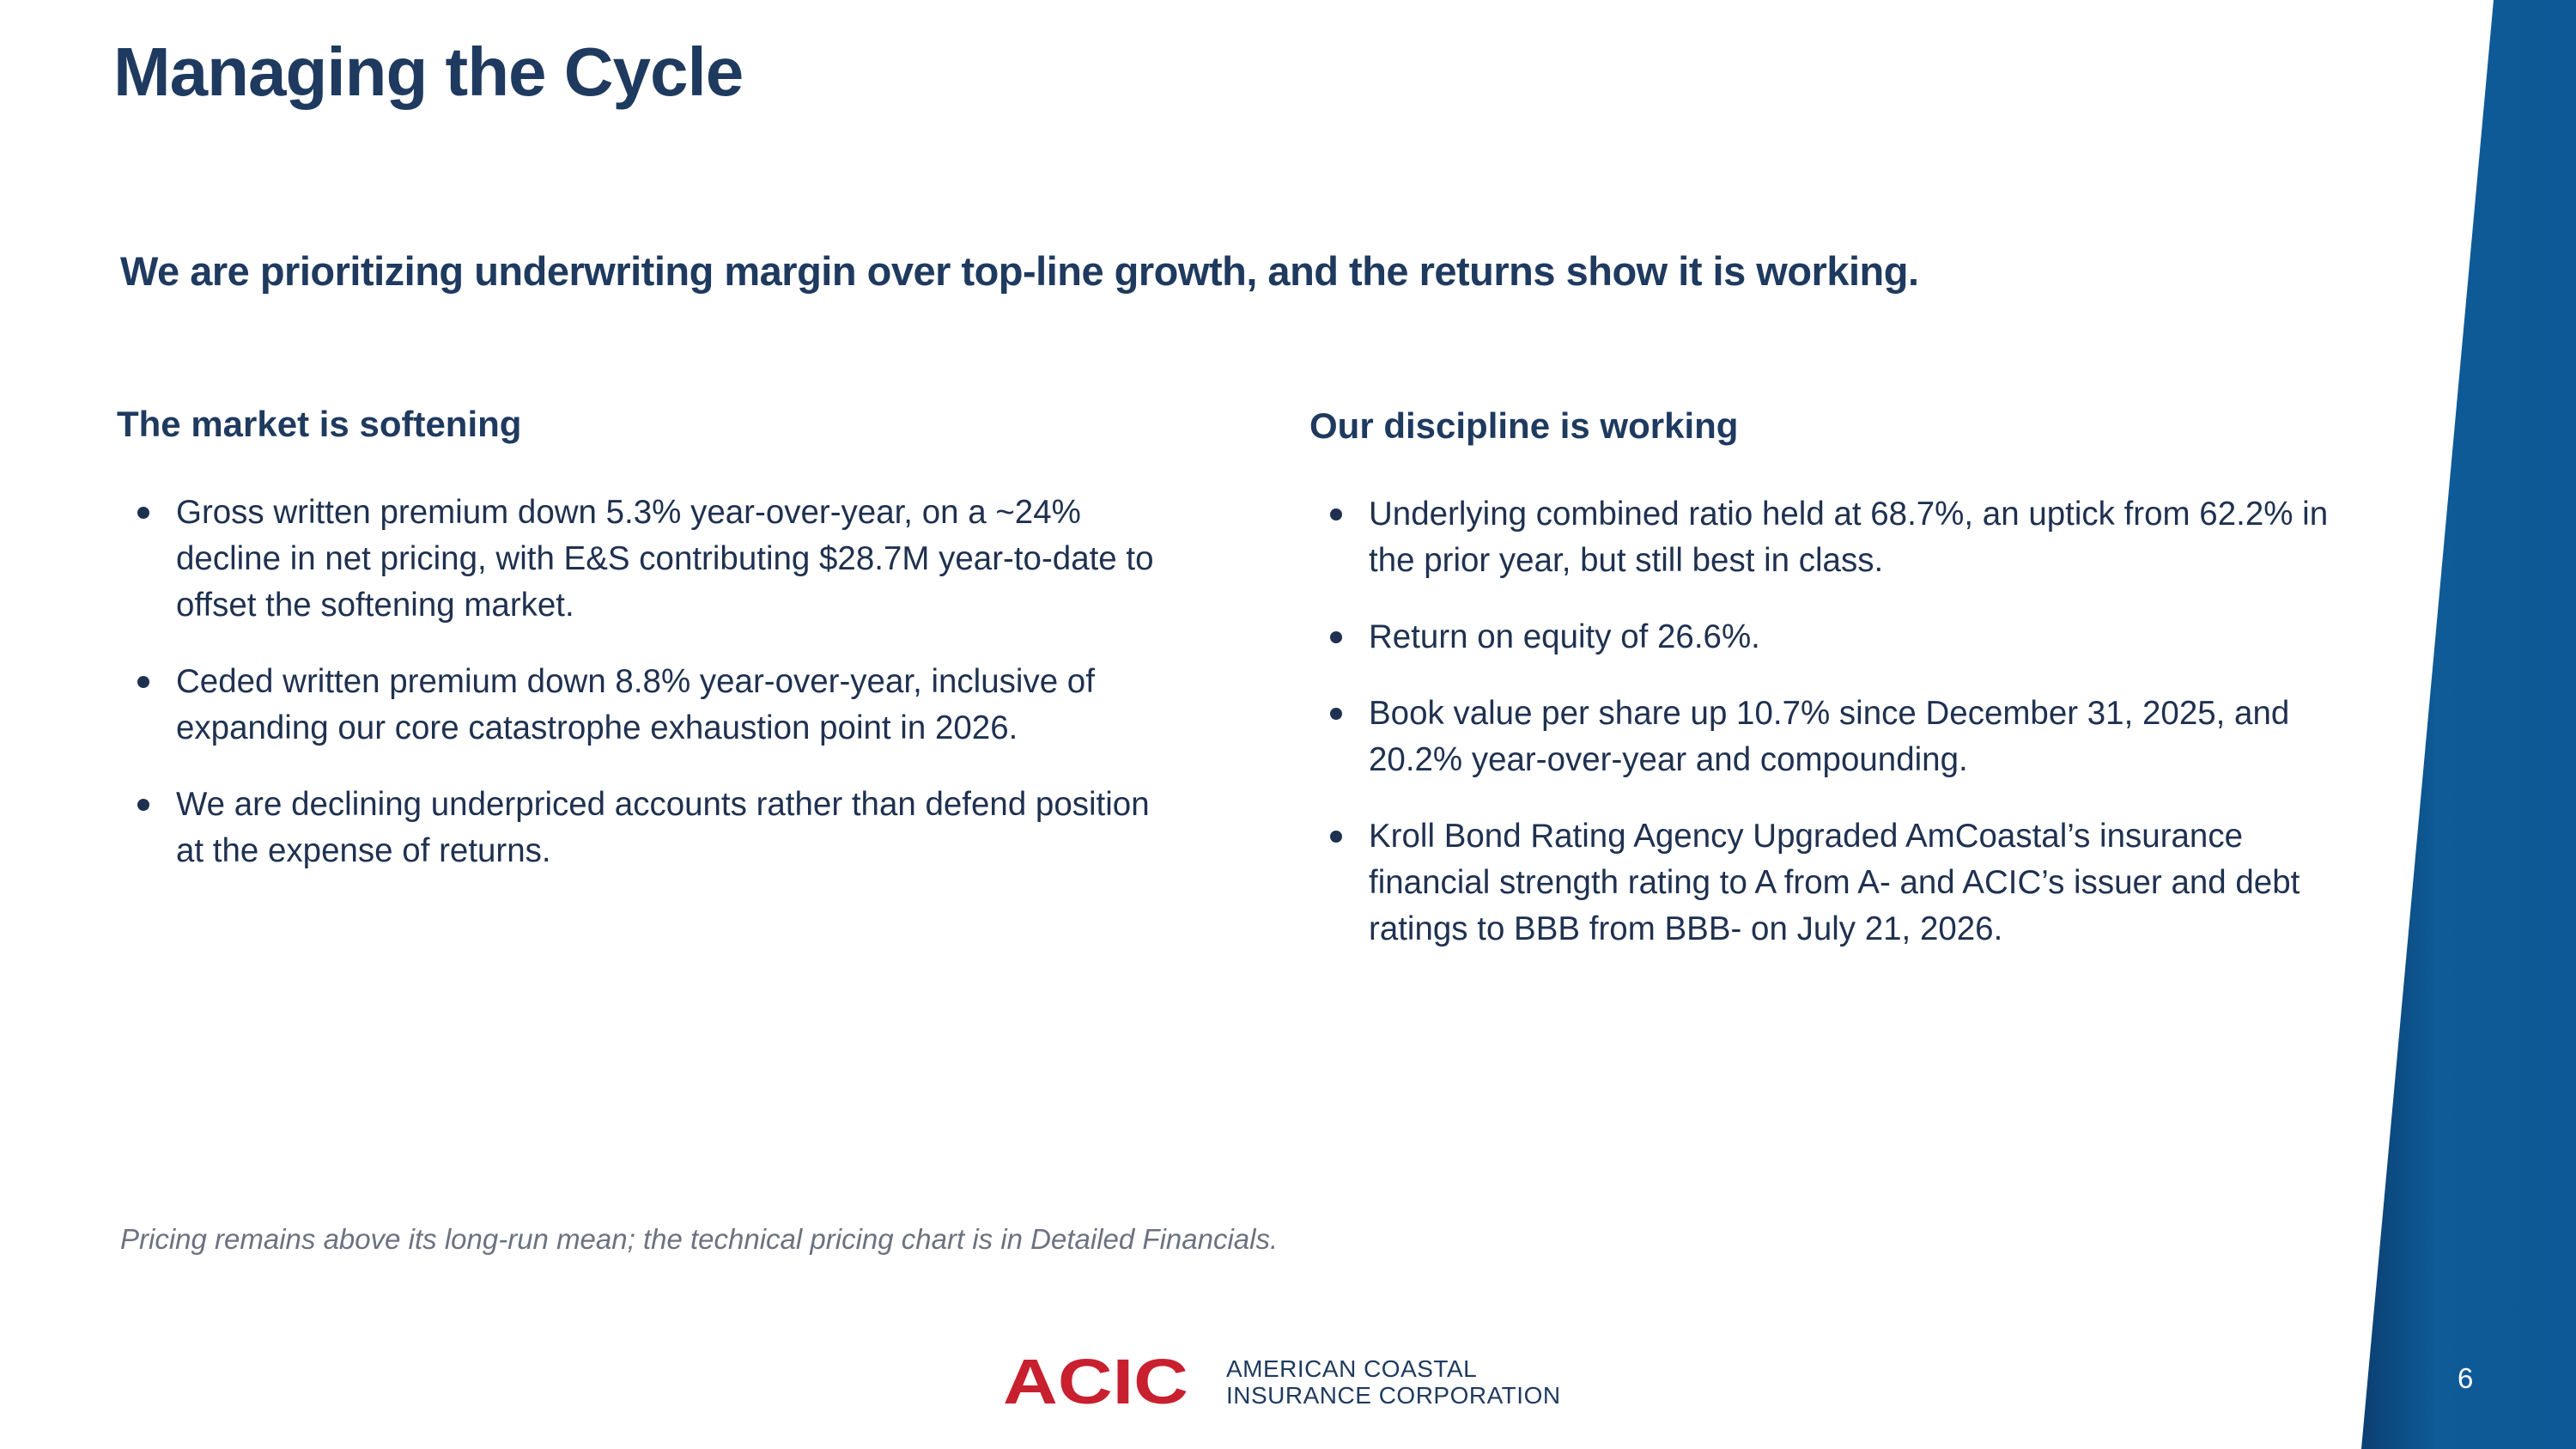  What do you see at coordinates (1524, 425) in the screenshot?
I see `right-column-heading: Our discipline is working` at bounding box center [1524, 425].